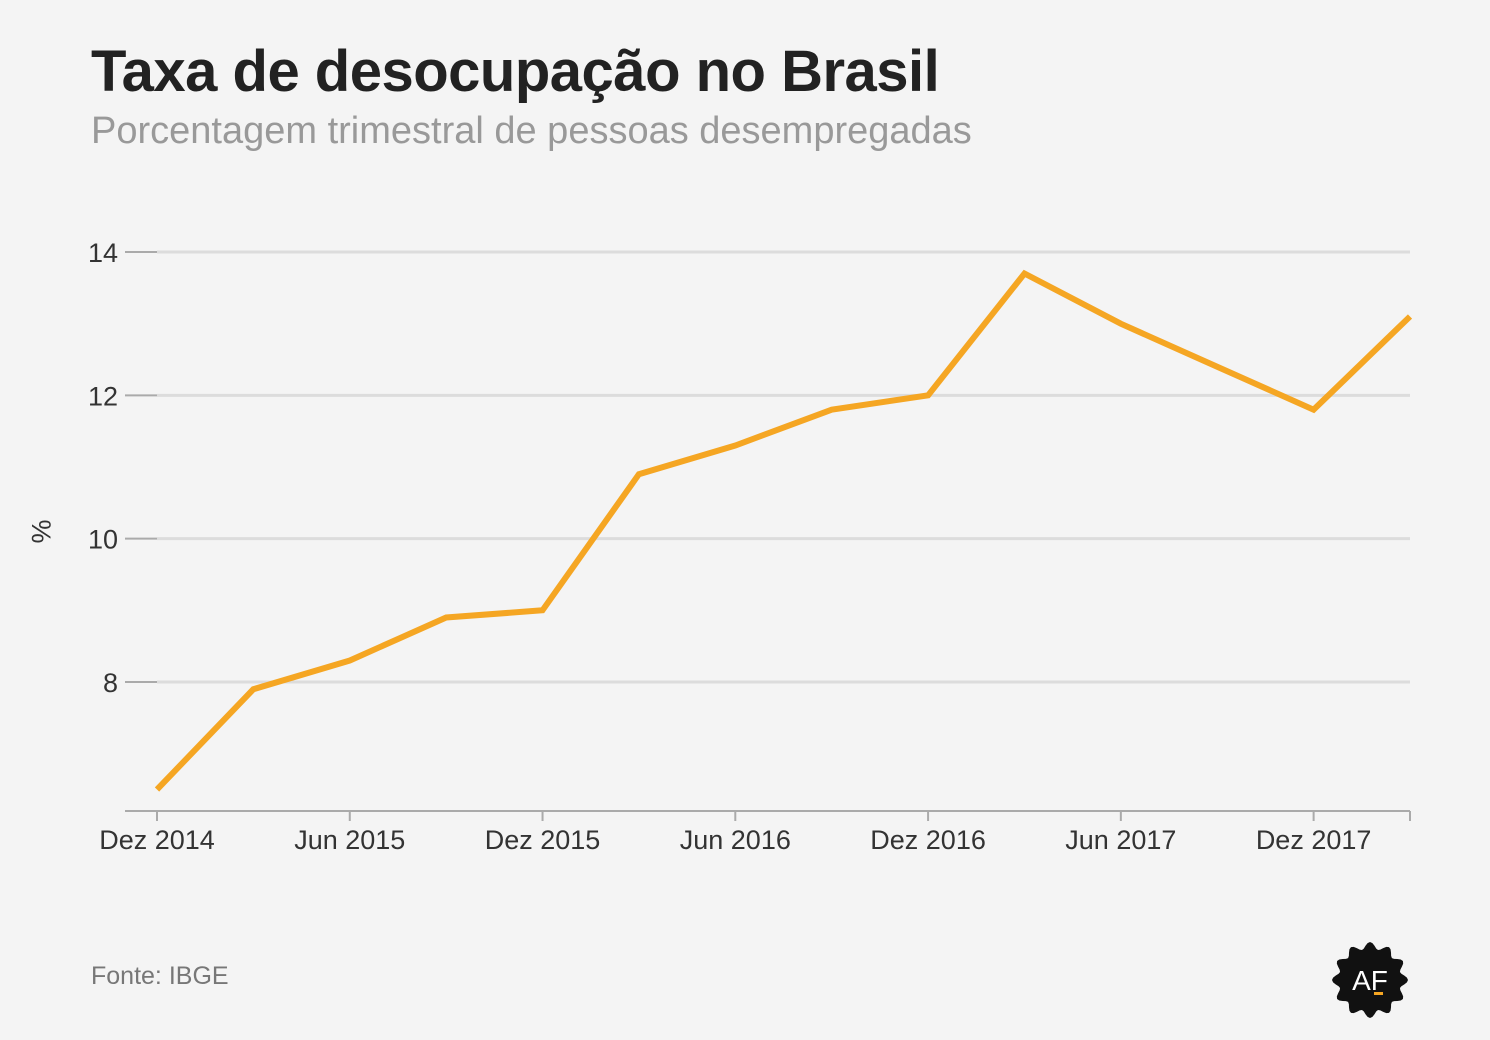 Image resolution: width=1490 pixels, height=1040 pixels. Describe the element at coordinates (122, 468) in the screenshot. I see `y-axis: 8 10 12 14` at that location.